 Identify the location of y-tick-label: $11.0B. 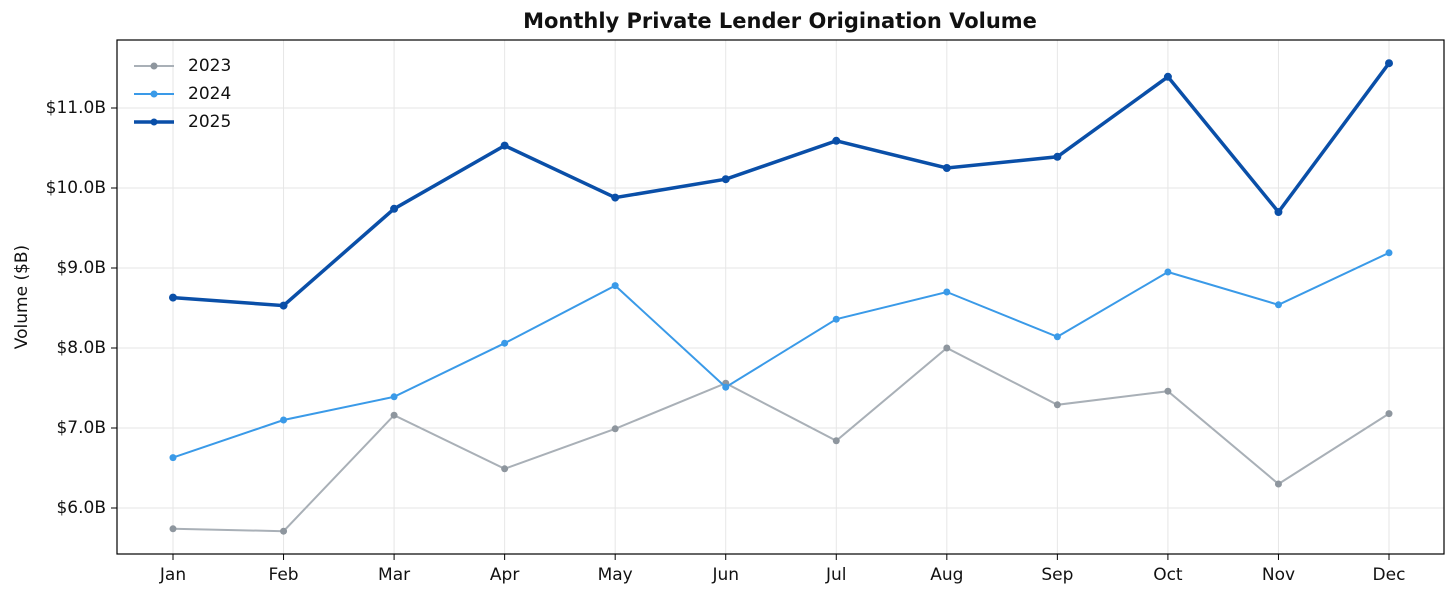
(76, 108).